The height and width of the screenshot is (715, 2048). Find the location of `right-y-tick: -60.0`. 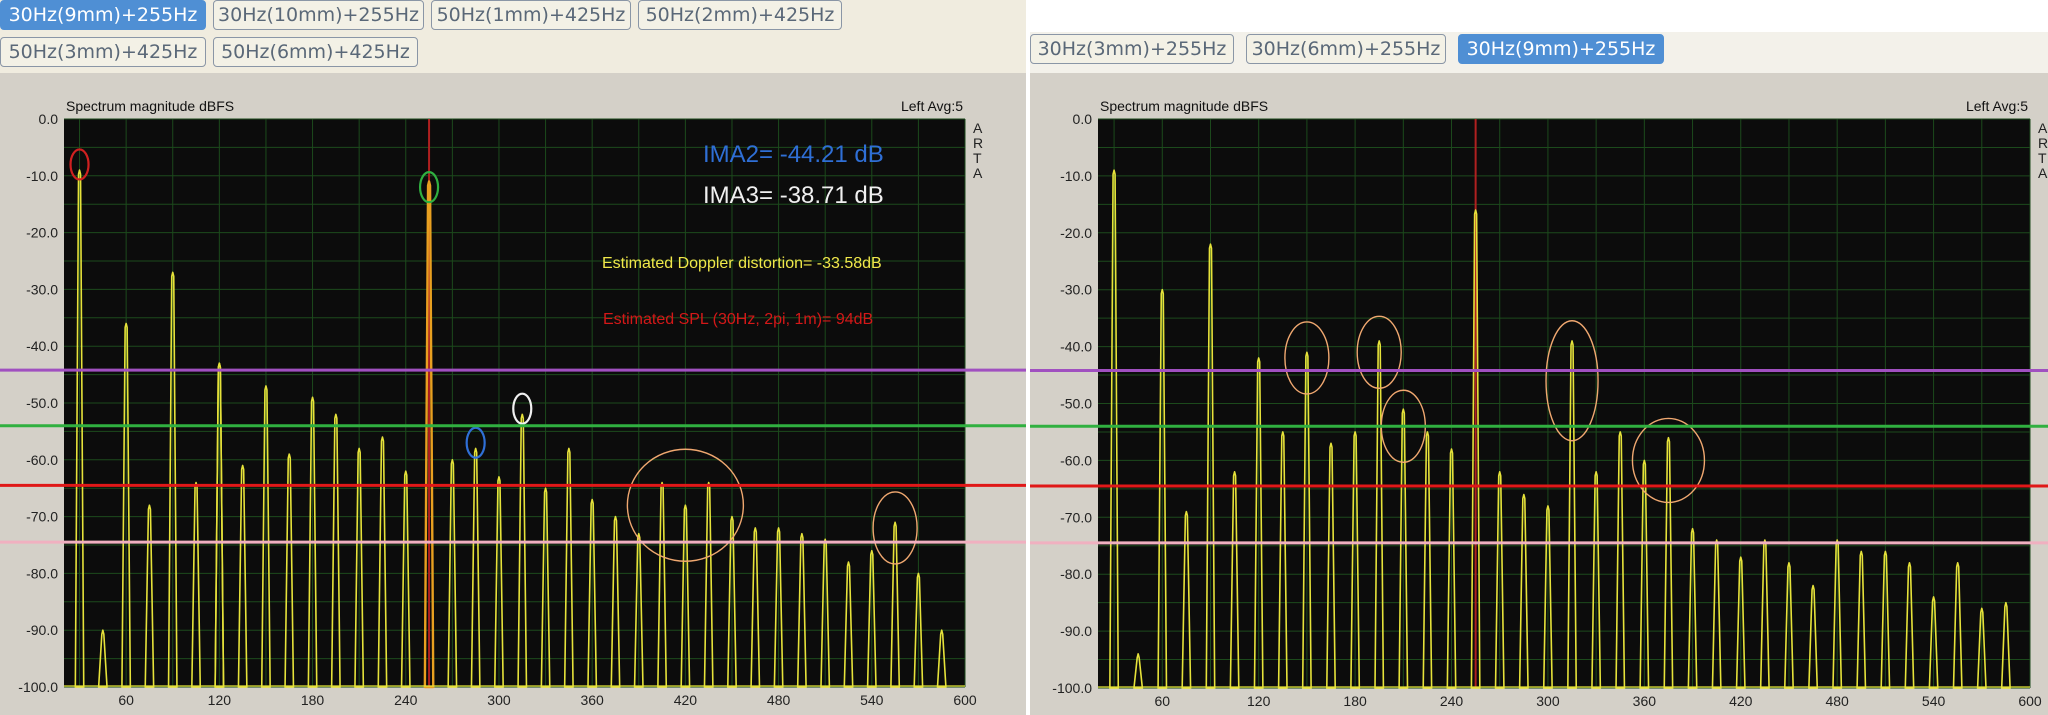

right-y-tick: -60.0 is located at coordinates (1076, 460).